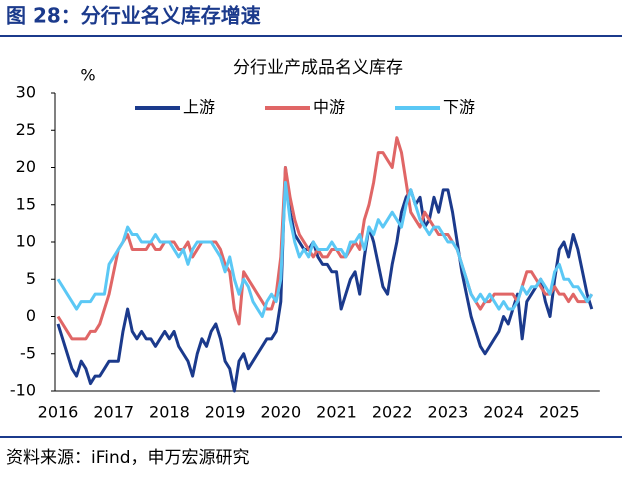 The height and width of the screenshot is (479, 622). Describe the element at coordinates (26, 166) in the screenshot. I see `y-tick-label: 20` at that location.